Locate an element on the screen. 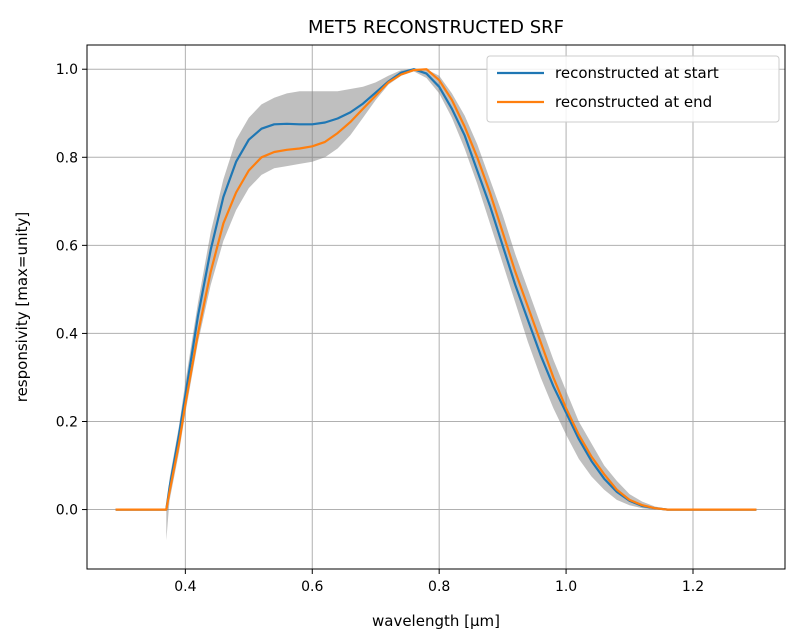  y-tick-label-1: 0.2 is located at coordinates (67, 422).